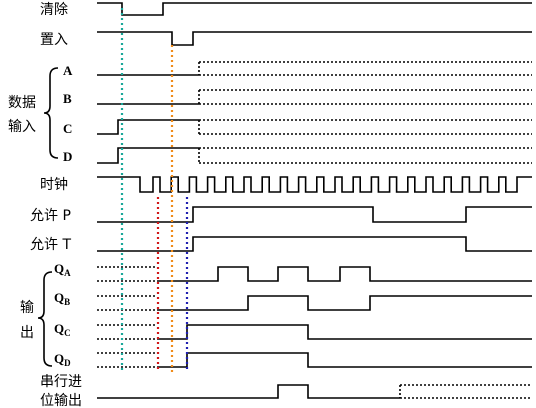 This screenshot has width=536, height=408. Describe the element at coordinates (365, 97) in the screenshot. I see `wave-b` at that location.